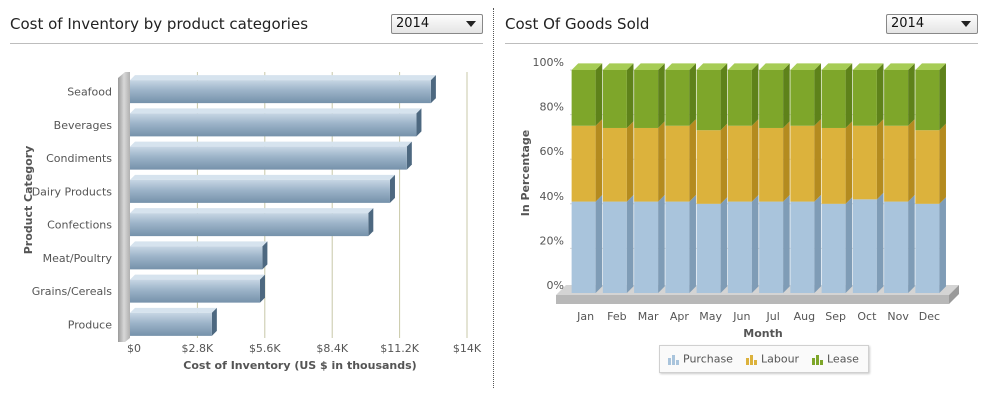  What do you see at coordinates (299, 365) in the screenshot?
I see `inventory-x-axis-label: Cost of Inventory (US $ in thousands)` at bounding box center [299, 365].